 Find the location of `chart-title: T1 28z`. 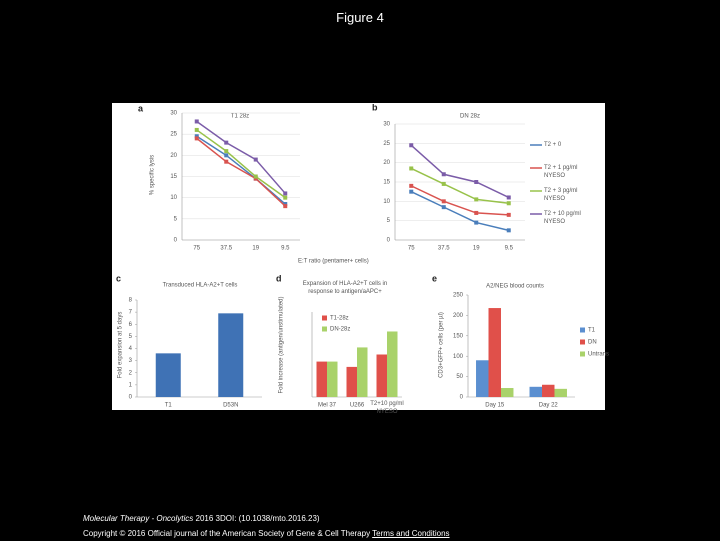

chart-title: T1 28z is located at coordinates (240, 117).